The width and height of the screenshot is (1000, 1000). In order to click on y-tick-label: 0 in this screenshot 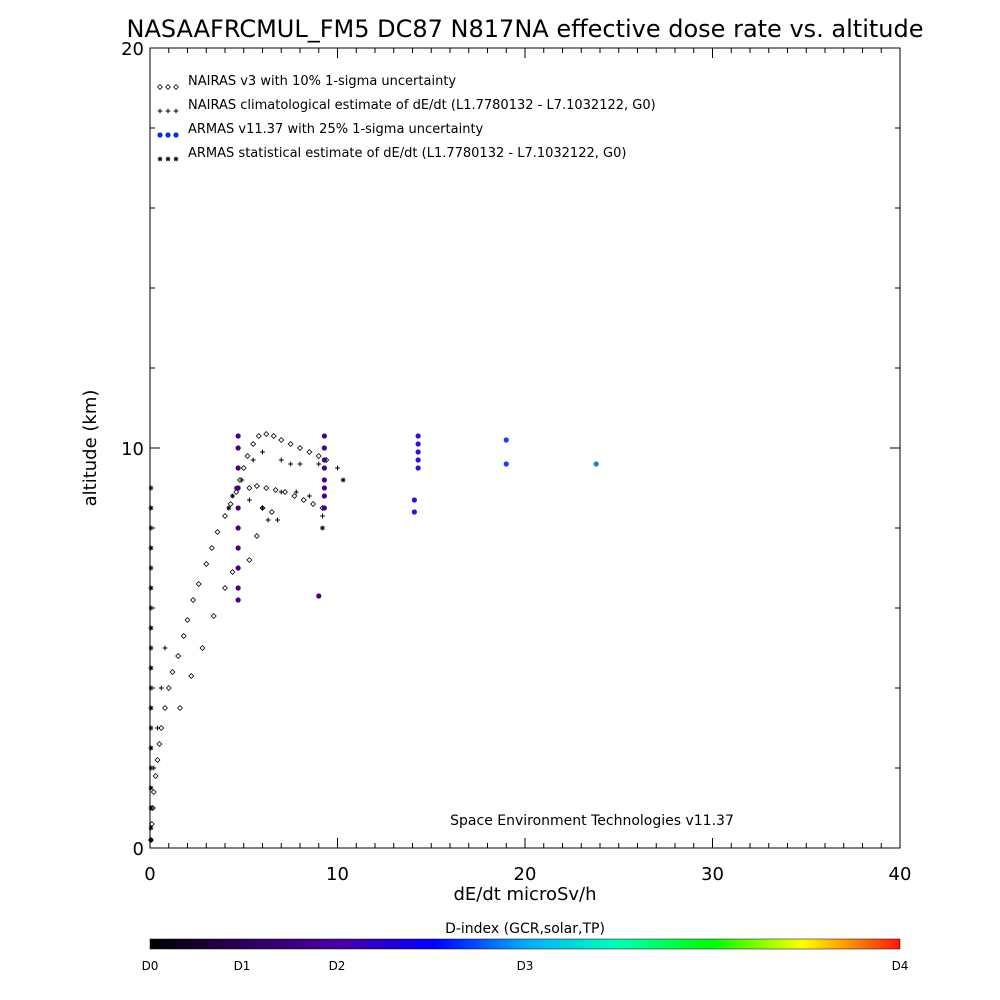, I will do `click(138, 849)`.